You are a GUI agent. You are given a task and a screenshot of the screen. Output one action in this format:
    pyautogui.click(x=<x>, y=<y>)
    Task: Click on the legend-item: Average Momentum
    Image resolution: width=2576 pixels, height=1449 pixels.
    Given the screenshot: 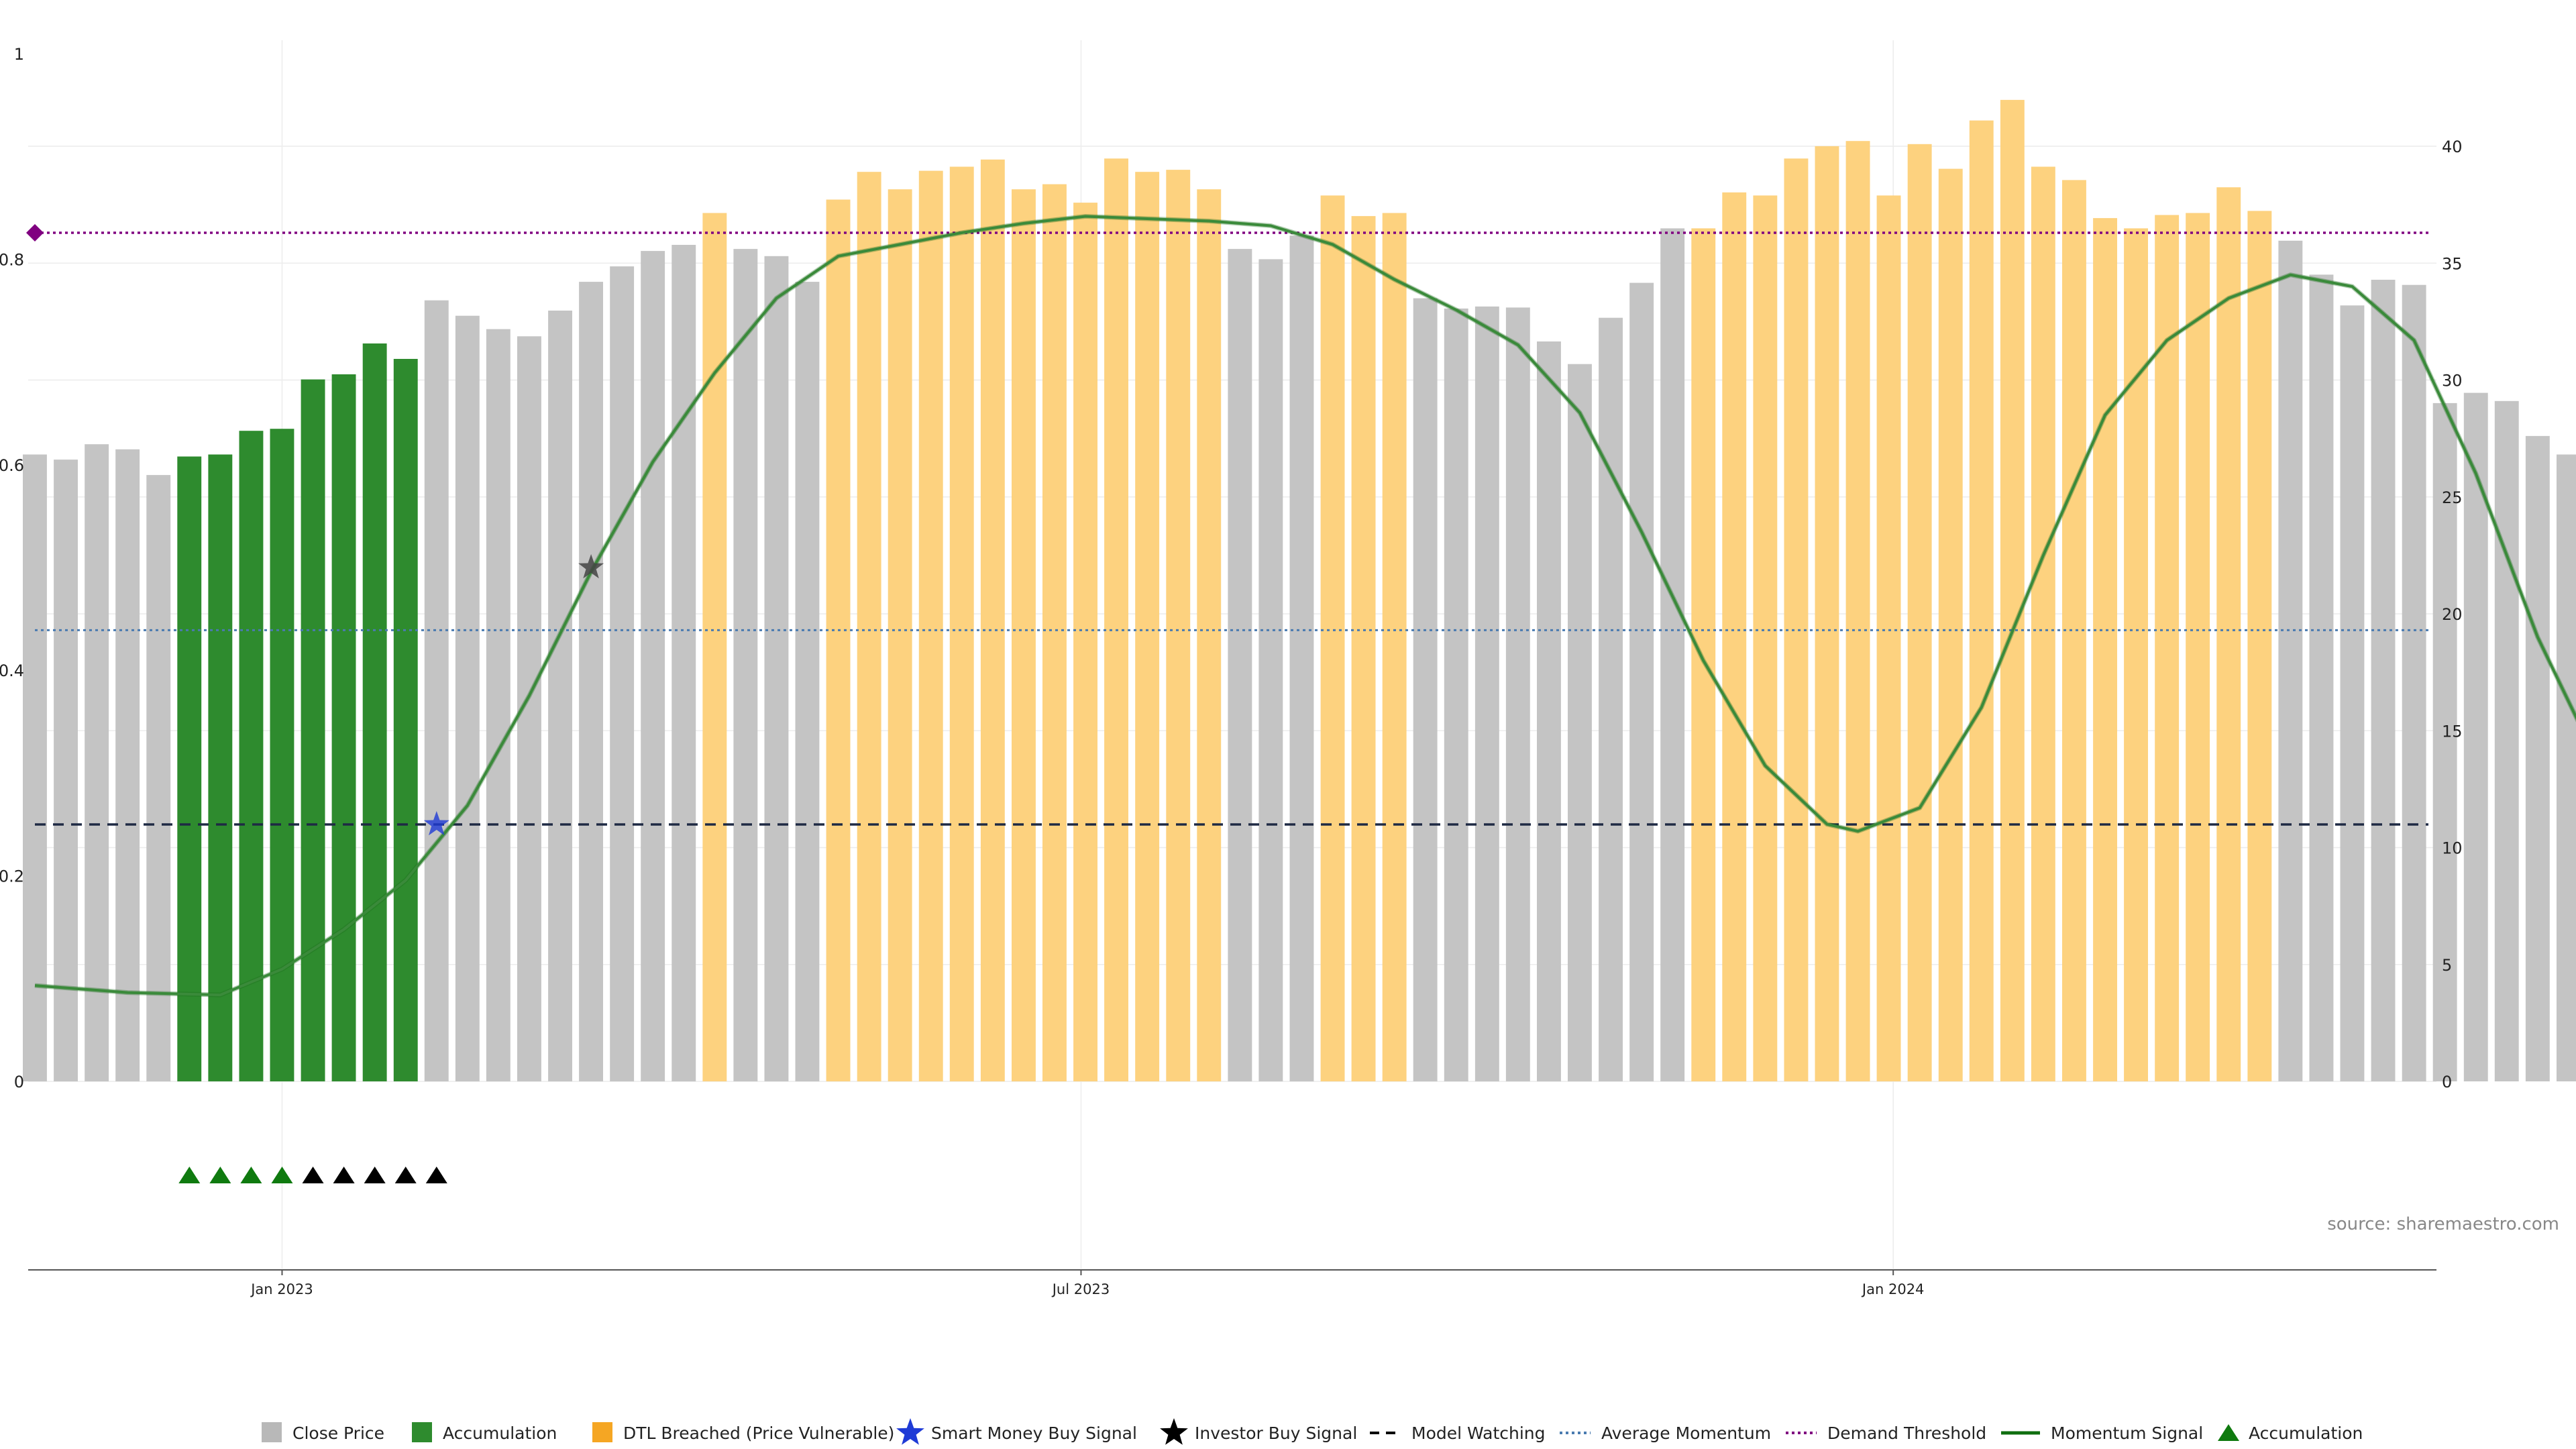 What is the action you would take?
    pyautogui.click(x=1665, y=1433)
    